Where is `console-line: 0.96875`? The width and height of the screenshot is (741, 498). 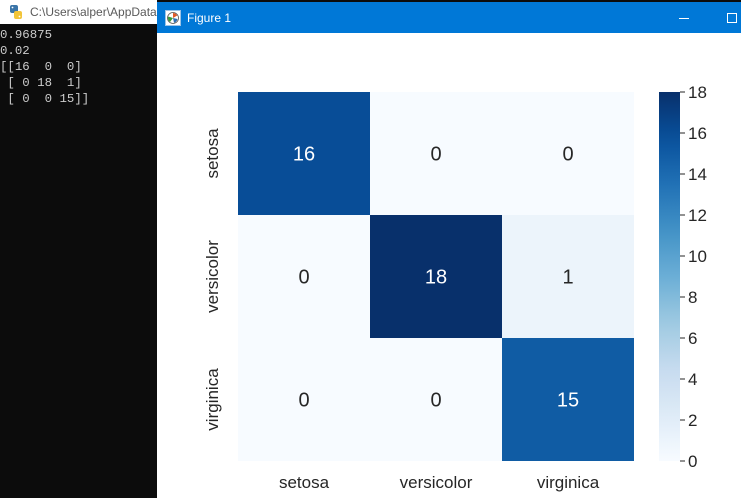 console-line: 0.96875 is located at coordinates (26, 35).